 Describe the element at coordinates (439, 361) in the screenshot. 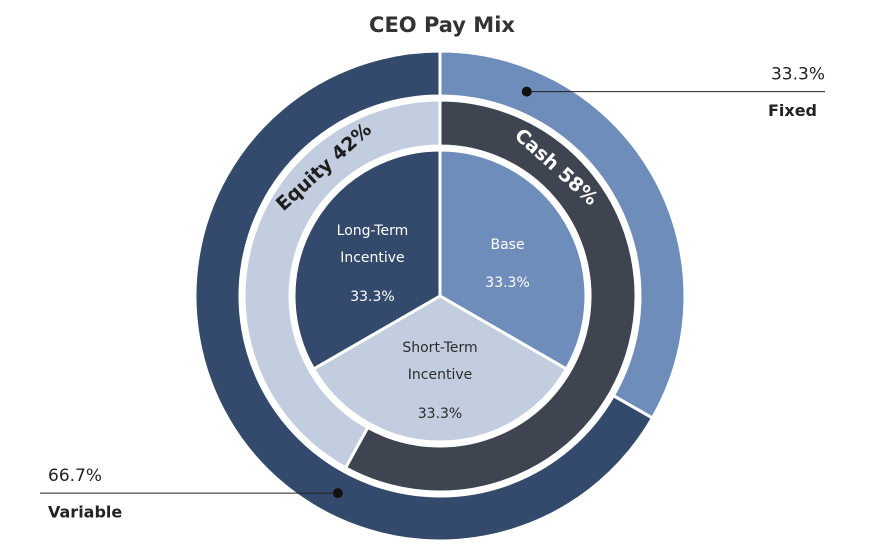

I see `slice-label: Short-Term Incentive` at that location.